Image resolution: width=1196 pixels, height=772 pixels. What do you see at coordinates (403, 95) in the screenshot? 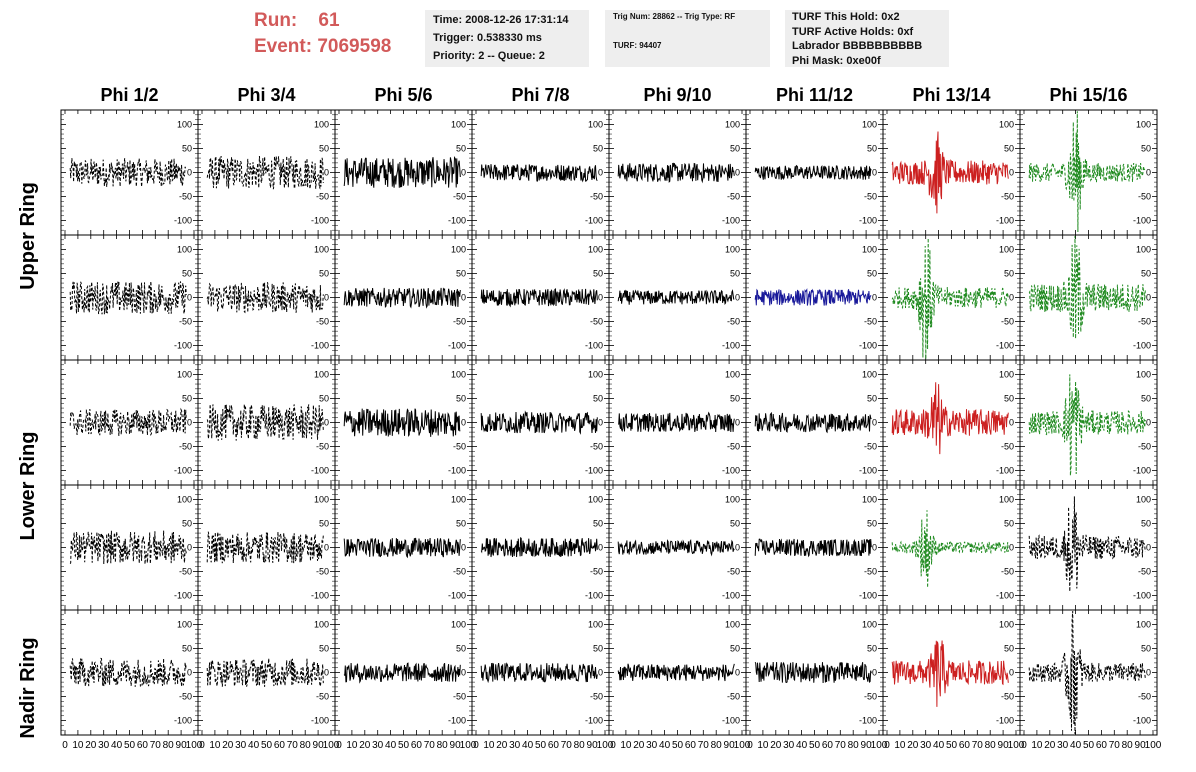
I see `phi-header-5-6: Phi 5/6` at bounding box center [403, 95].